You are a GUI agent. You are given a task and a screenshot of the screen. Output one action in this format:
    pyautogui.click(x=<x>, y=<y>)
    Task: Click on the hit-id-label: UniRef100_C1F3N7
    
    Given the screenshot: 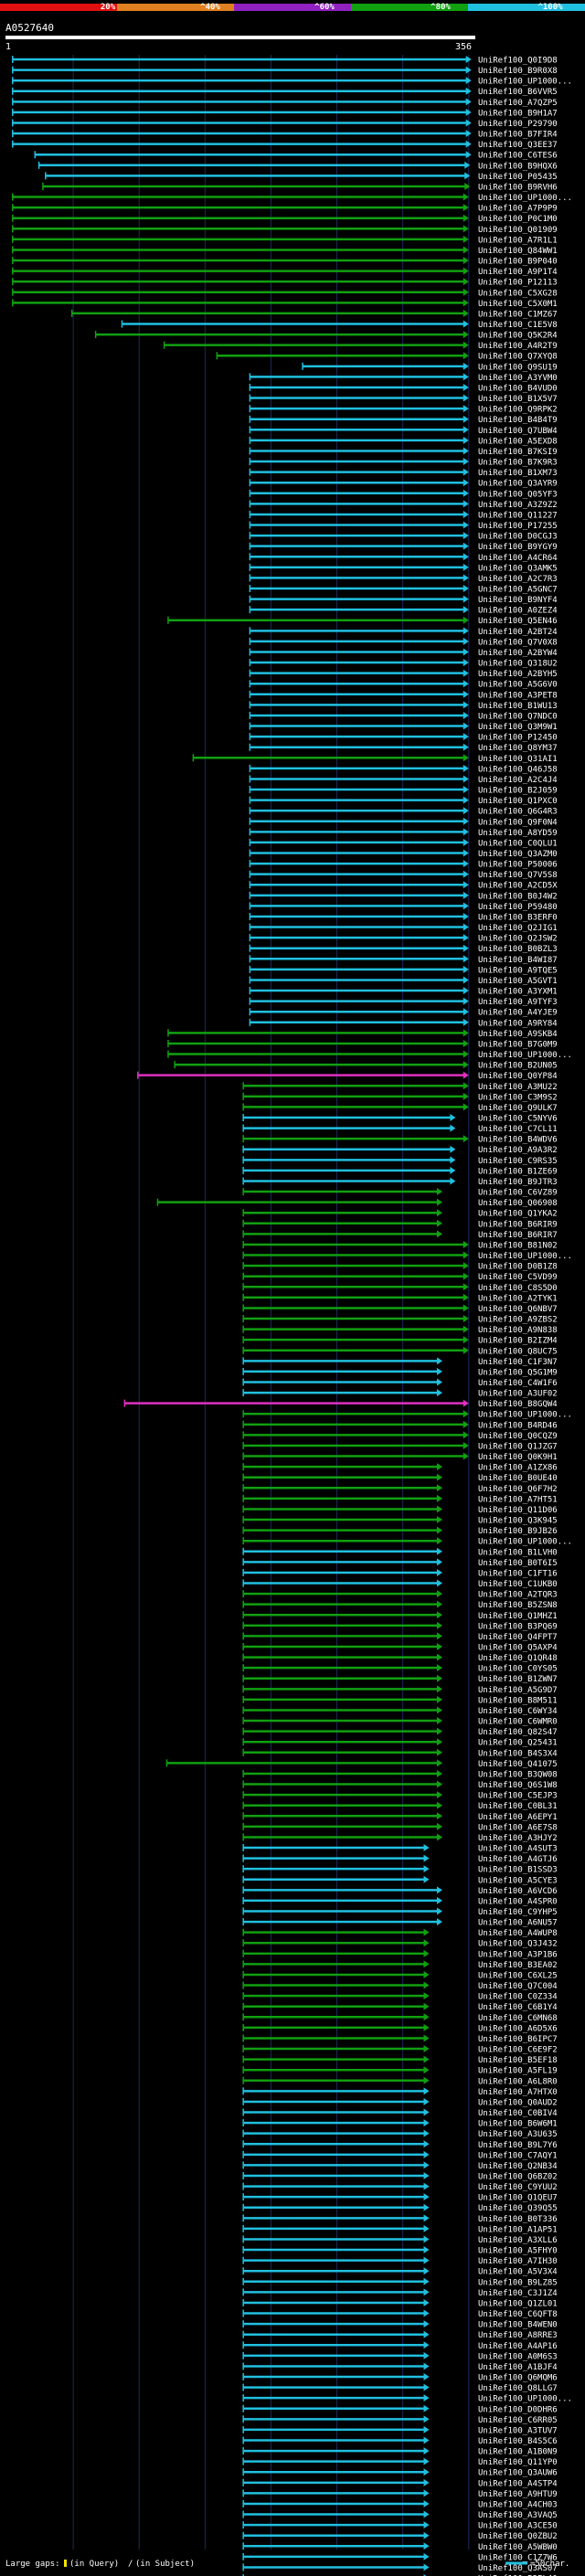 What is the action you would take?
    pyautogui.click(x=518, y=1362)
    